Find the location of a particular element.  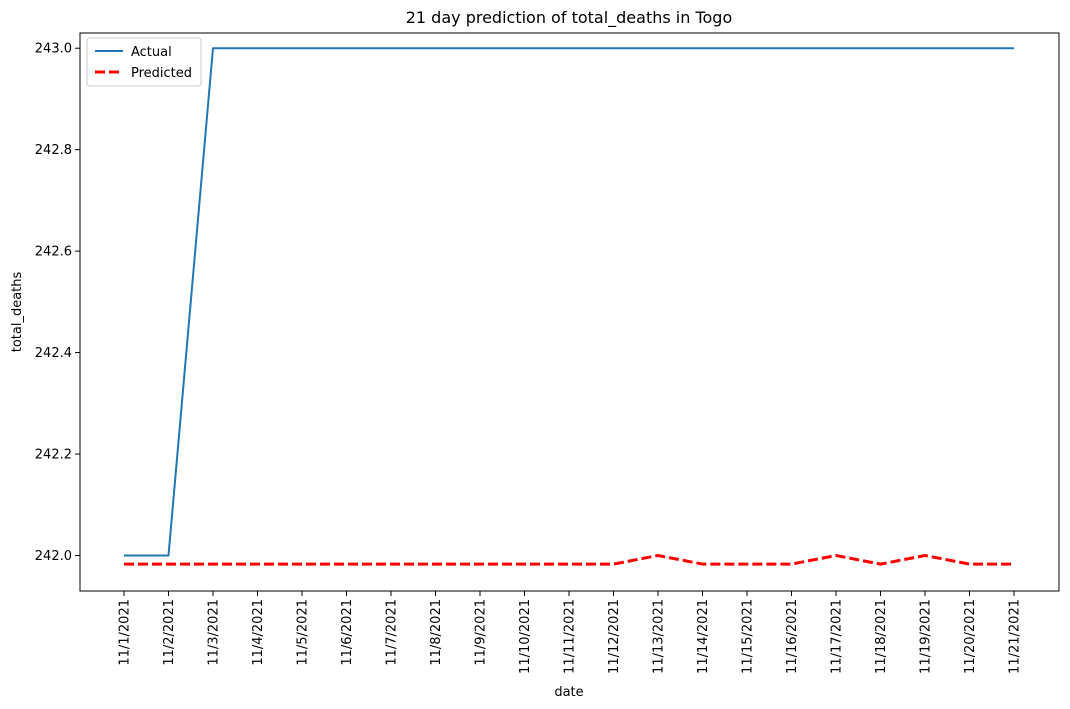

x-tick-label: 11/7/2021 is located at coordinates (392, 632).